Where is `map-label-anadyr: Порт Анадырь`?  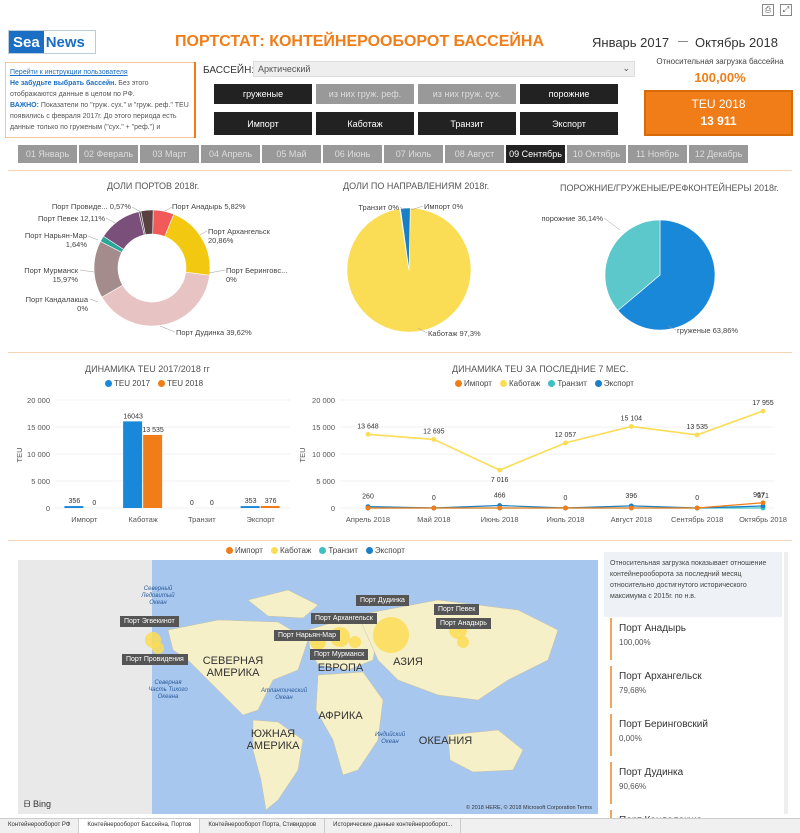
map-label-anadyr: Порт Анадырь is located at coordinates (463, 623).